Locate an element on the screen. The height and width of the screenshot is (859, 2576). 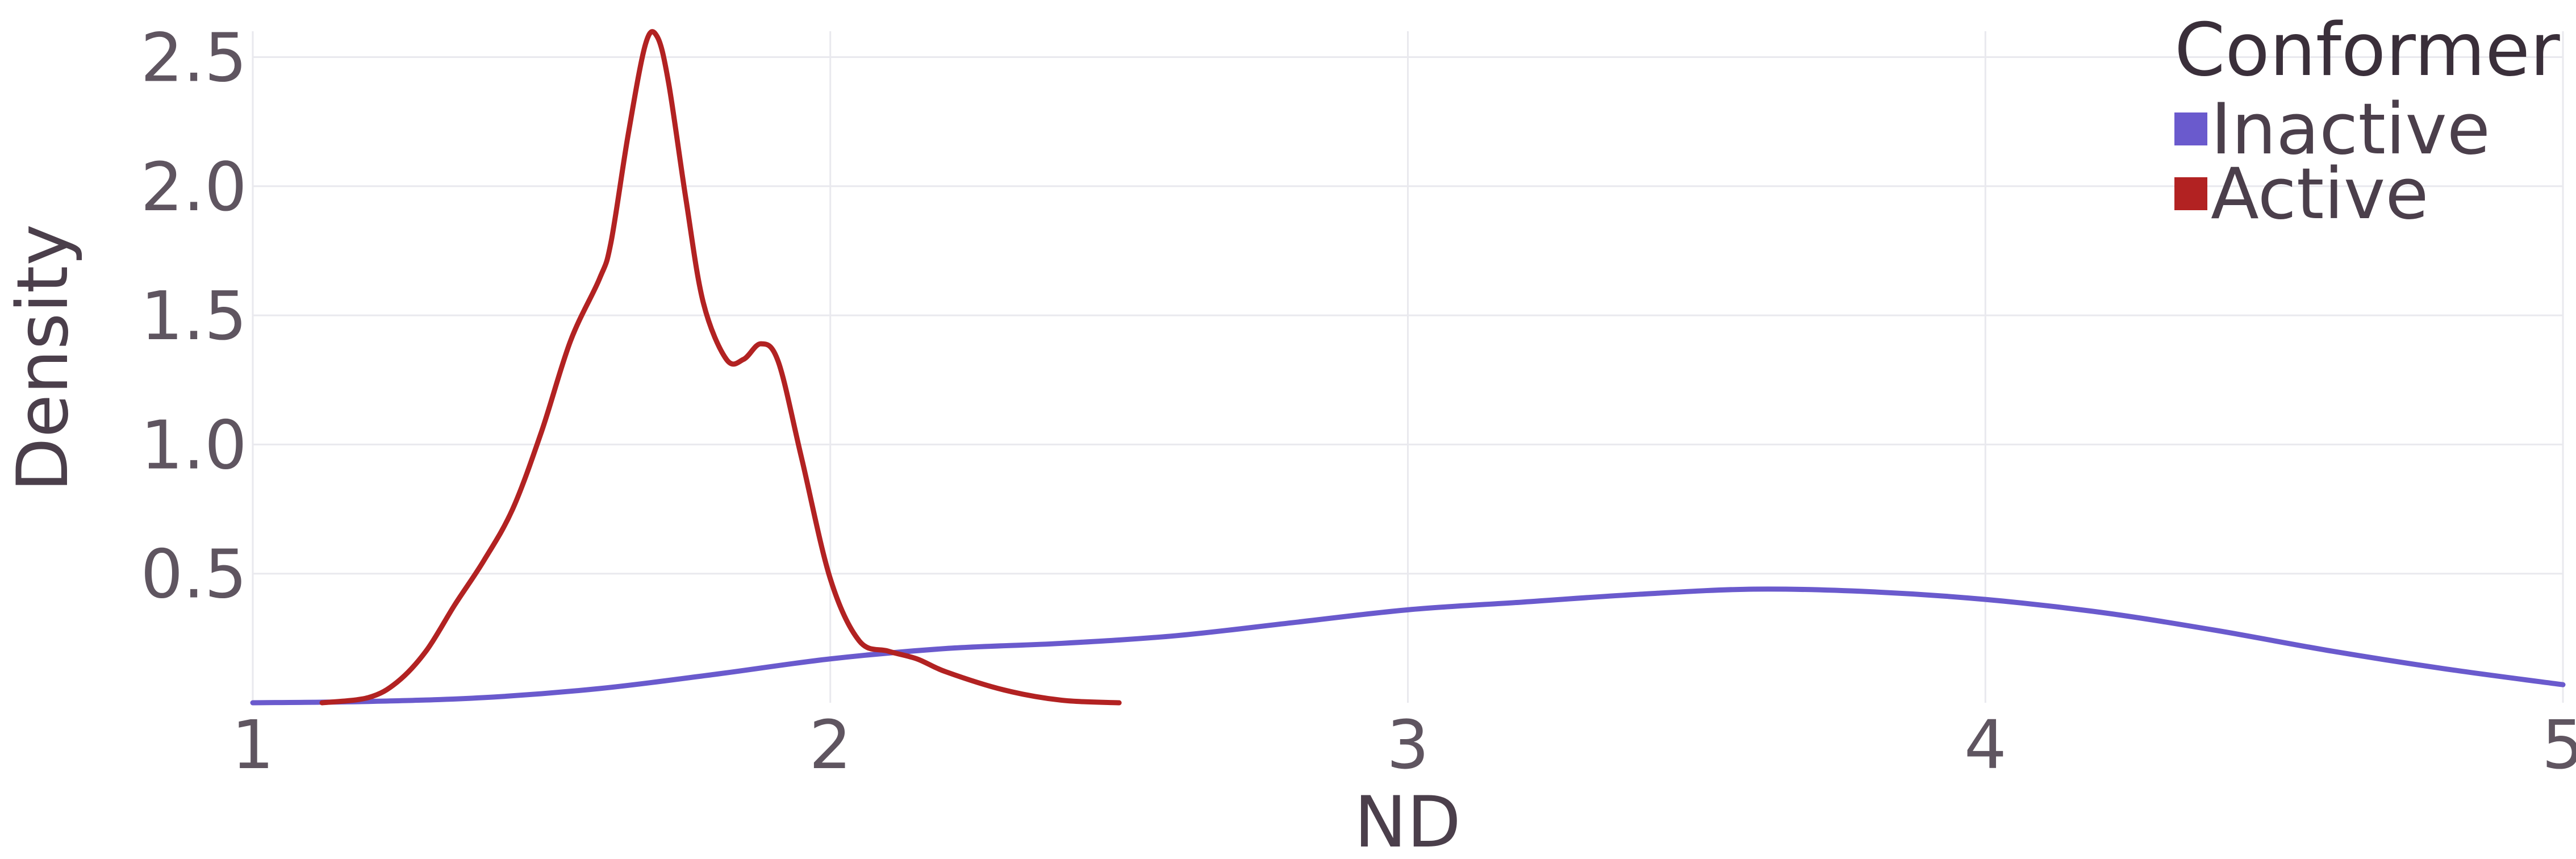
series-line-inactive is located at coordinates (1408, 646).